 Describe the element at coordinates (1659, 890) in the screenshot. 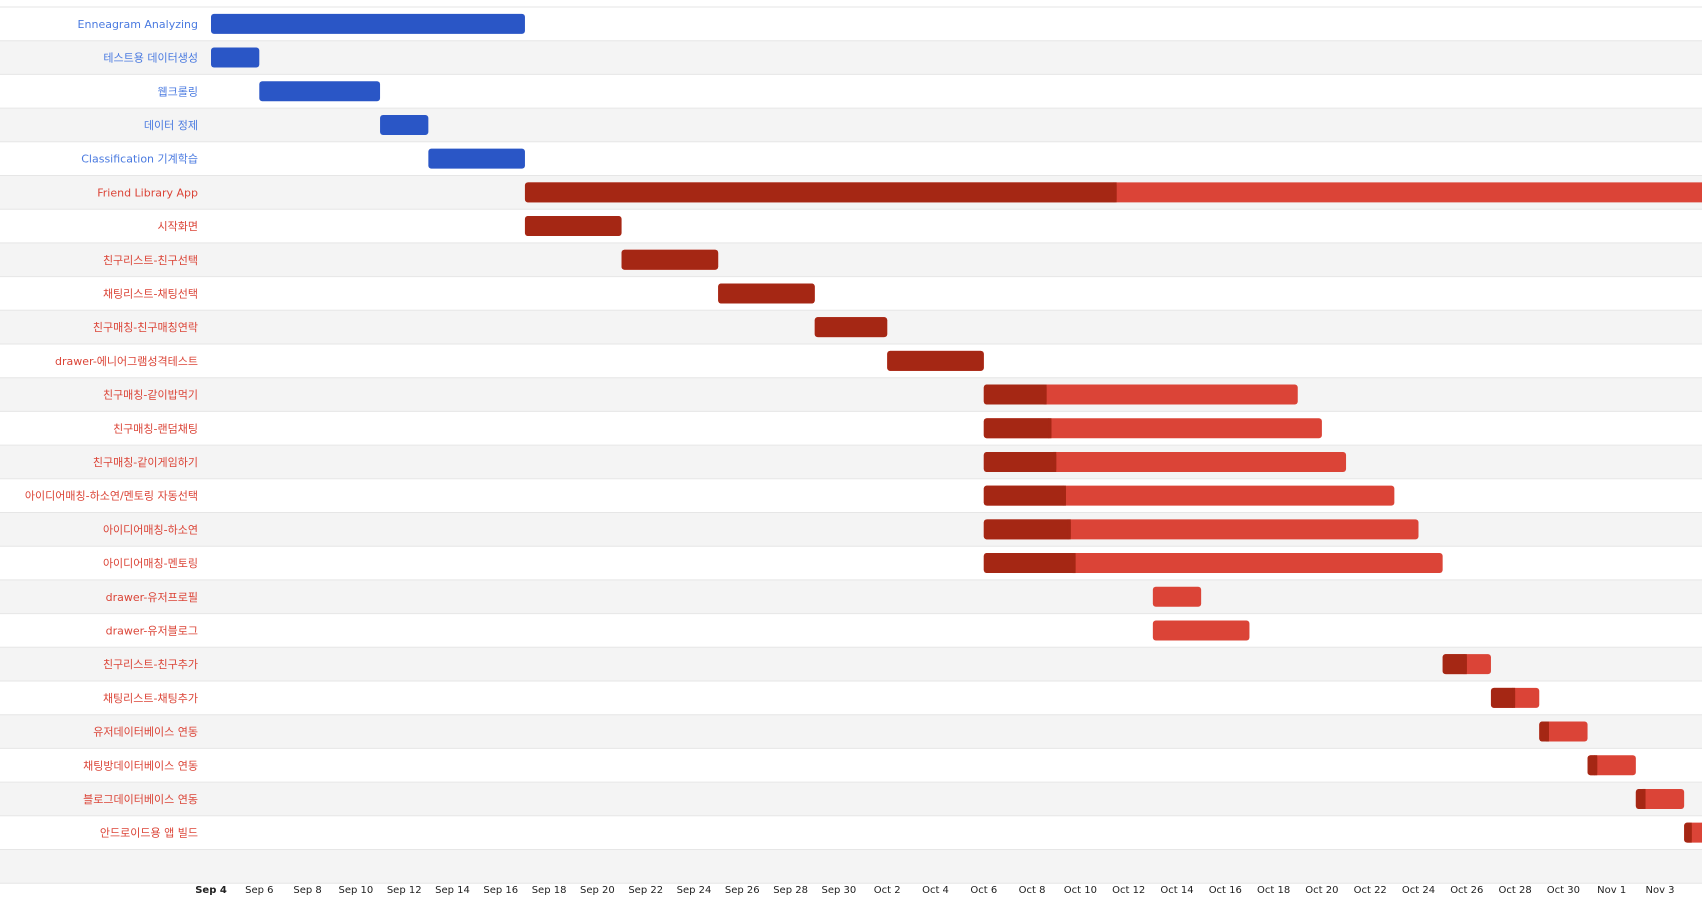

I see `x-tick-label: Nov 3` at that location.